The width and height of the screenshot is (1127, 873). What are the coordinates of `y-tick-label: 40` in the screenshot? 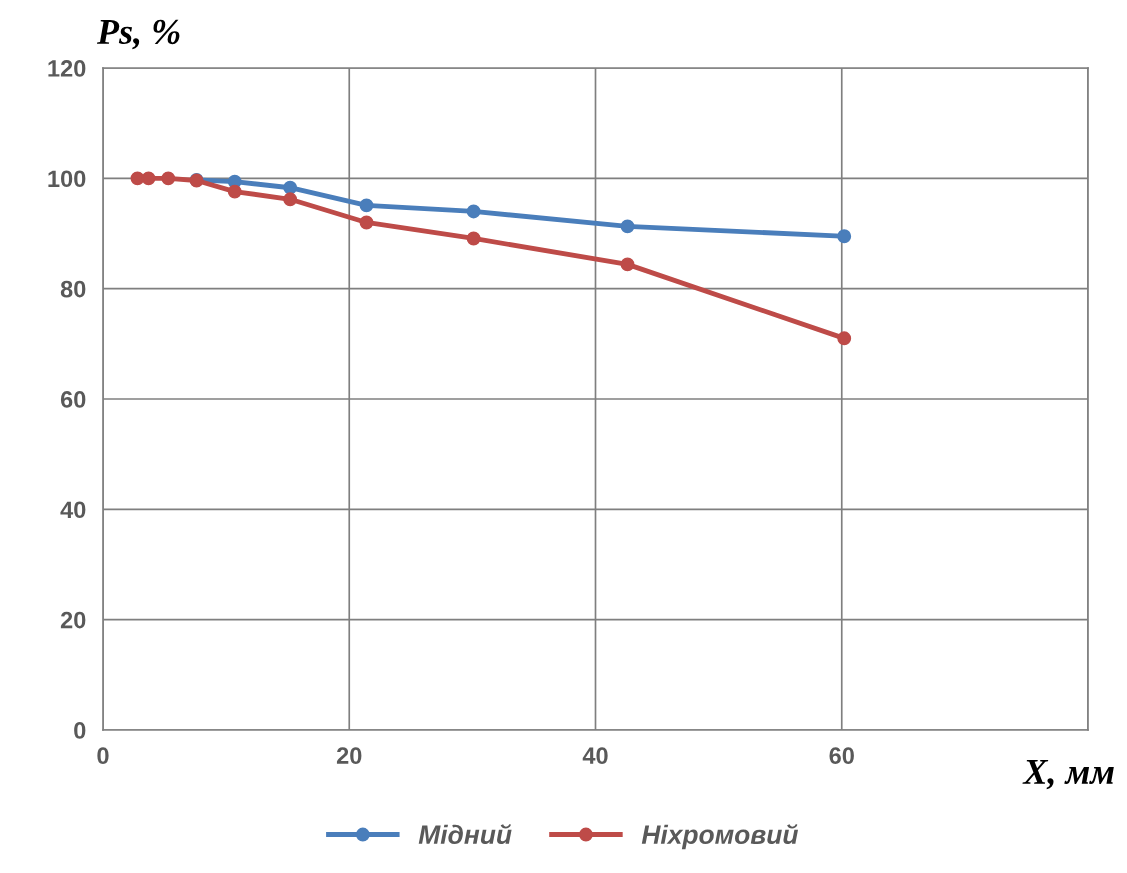 It's located at (73, 510).